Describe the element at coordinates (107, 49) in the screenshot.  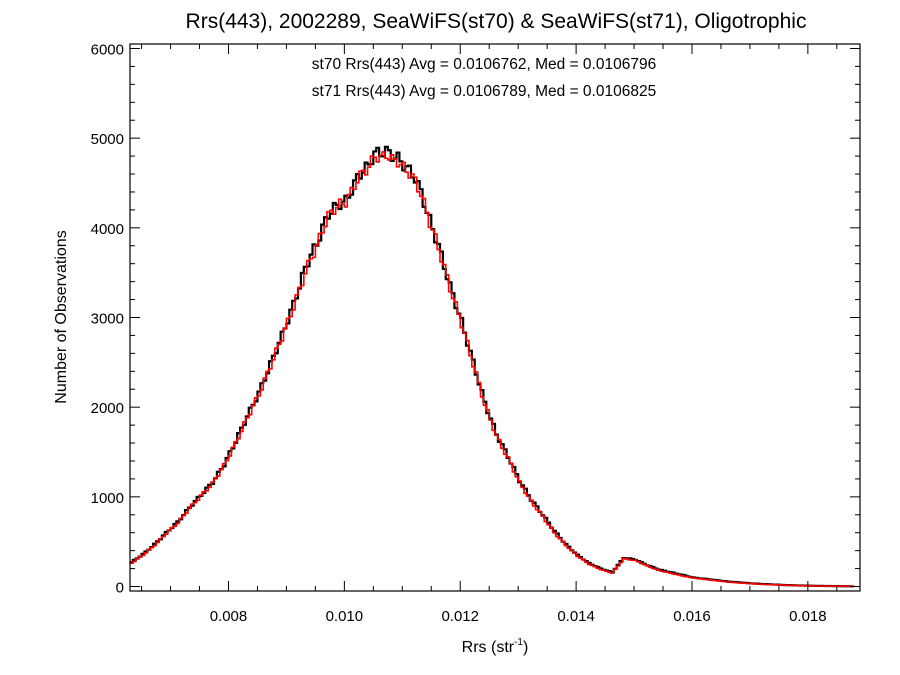
I see `y-tick-label: 6000` at that location.